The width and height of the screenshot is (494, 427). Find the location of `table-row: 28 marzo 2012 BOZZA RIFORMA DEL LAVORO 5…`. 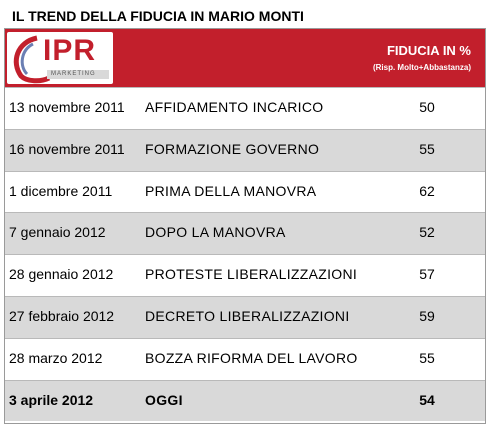

table-row: 28 marzo 2012 BOZZA RIFORMA DEL LAVORO 5… is located at coordinates (245, 358).